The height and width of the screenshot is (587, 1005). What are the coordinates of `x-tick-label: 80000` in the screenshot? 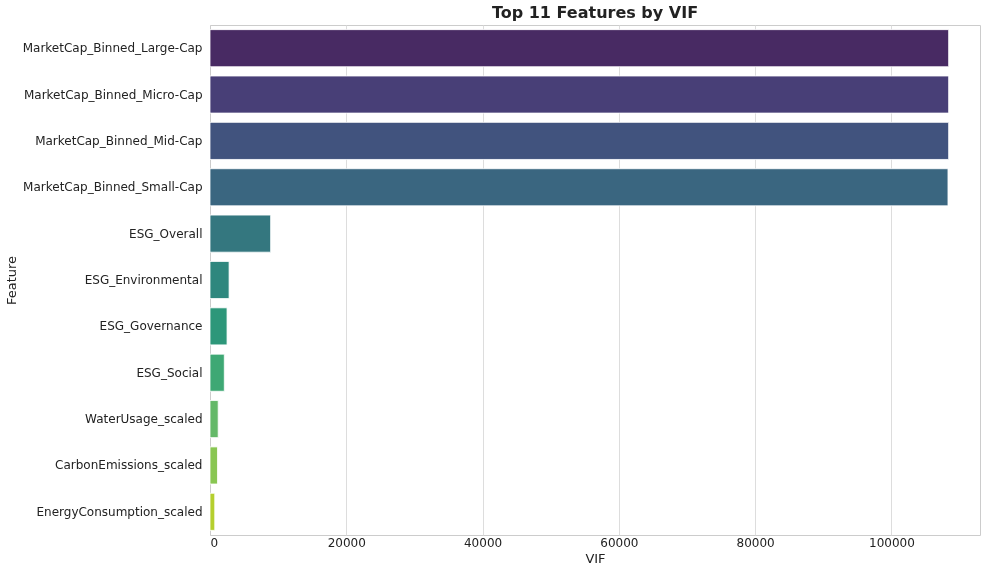 It's located at (755, 542).